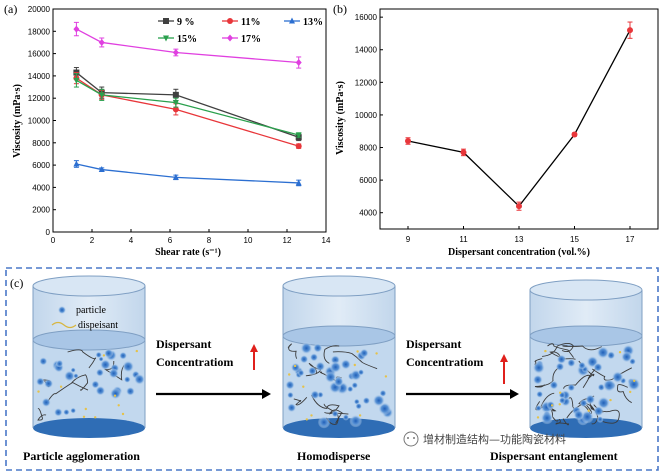  What do you see at coordinates (90, 384) in the screenshot?
I see `particle-cluster` at bounding box center [90, 384].